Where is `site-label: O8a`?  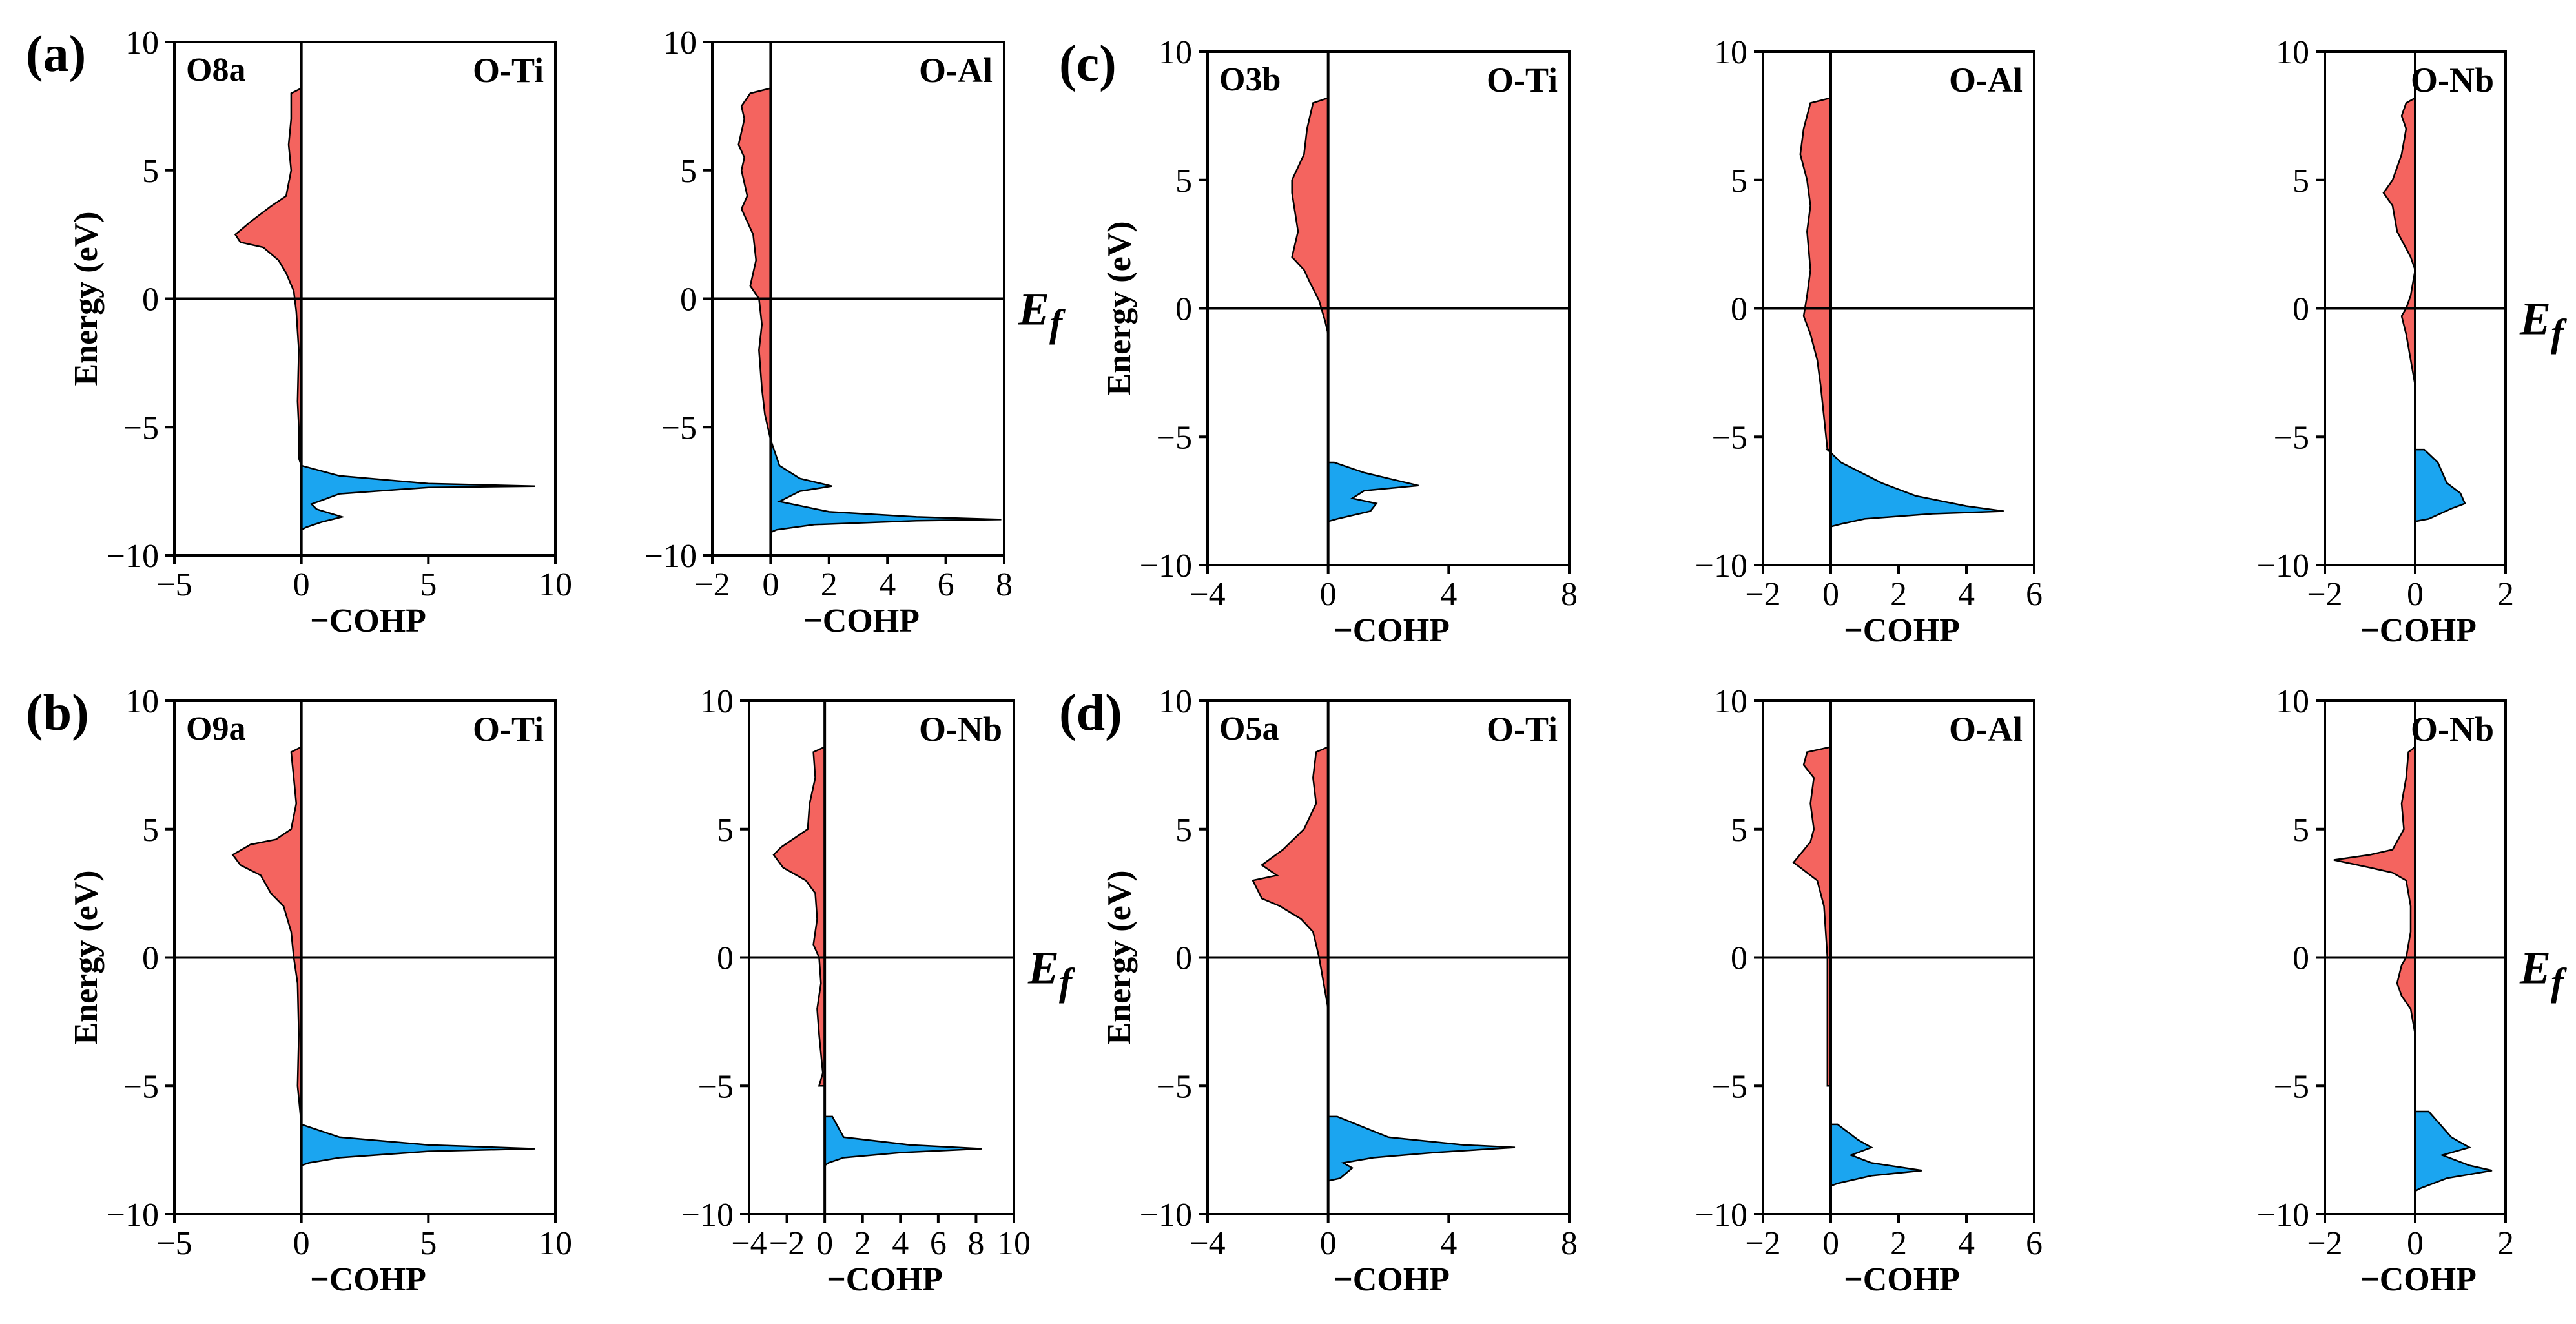 site-label: O8a is located at coordinates (215, 70).